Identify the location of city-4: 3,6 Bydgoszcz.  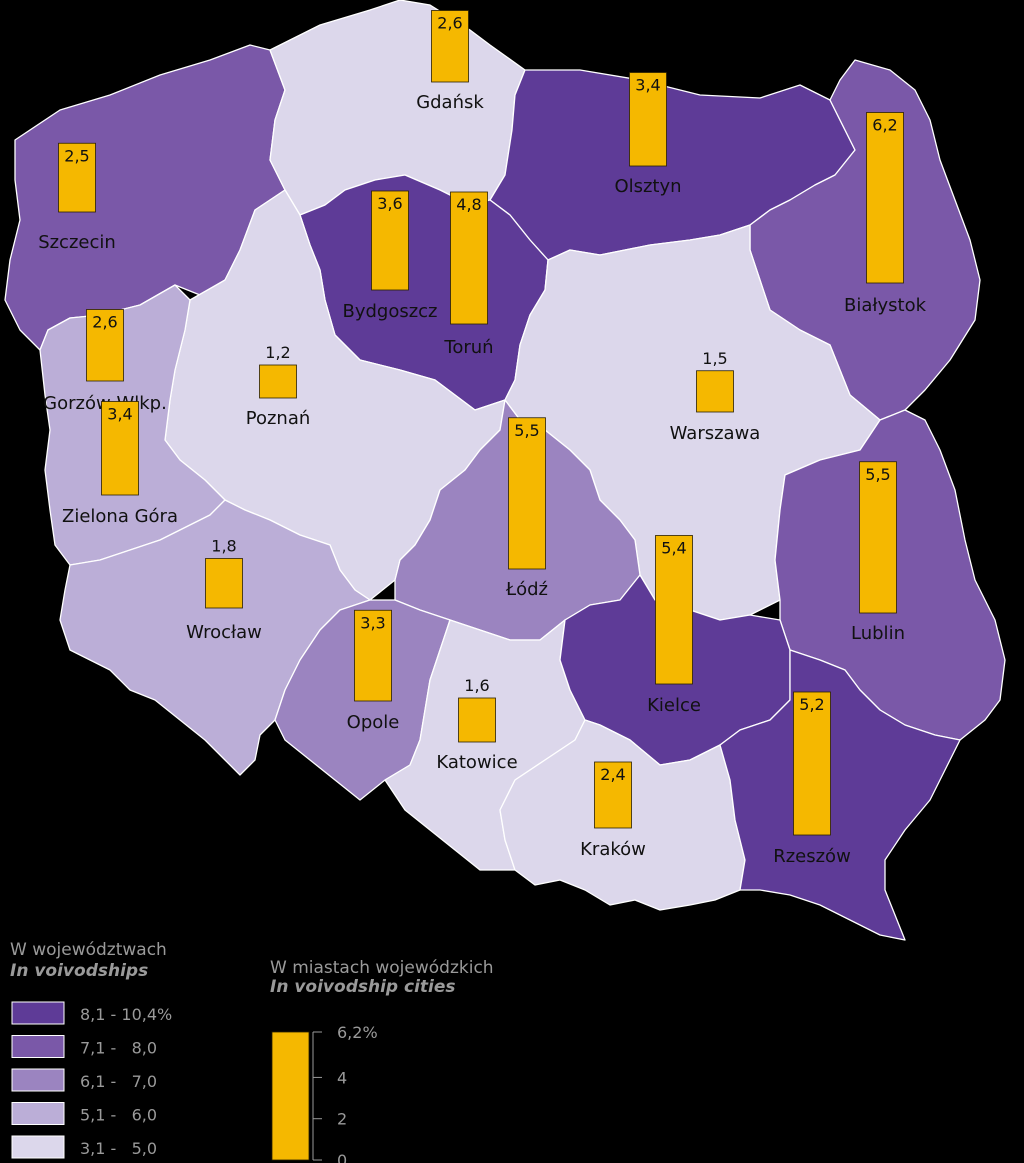
(390, 256).